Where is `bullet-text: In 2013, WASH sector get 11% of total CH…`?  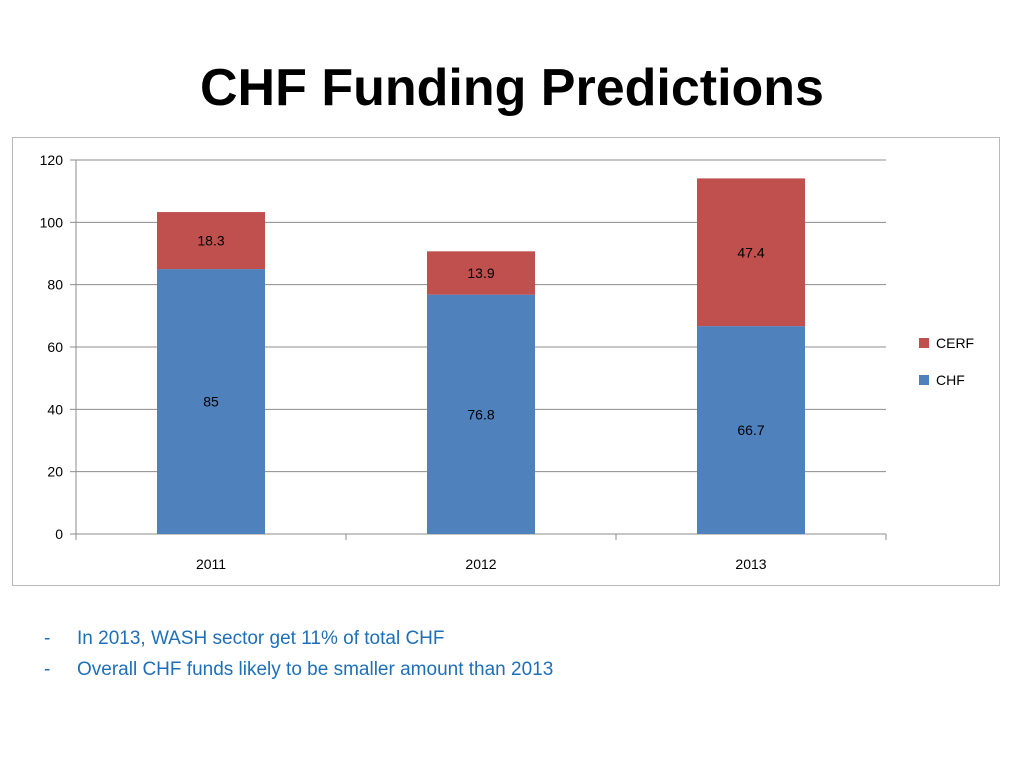 bullet-text: In 2013, WASH sector get 11% of total CH… is located at coordinates (261, 638).